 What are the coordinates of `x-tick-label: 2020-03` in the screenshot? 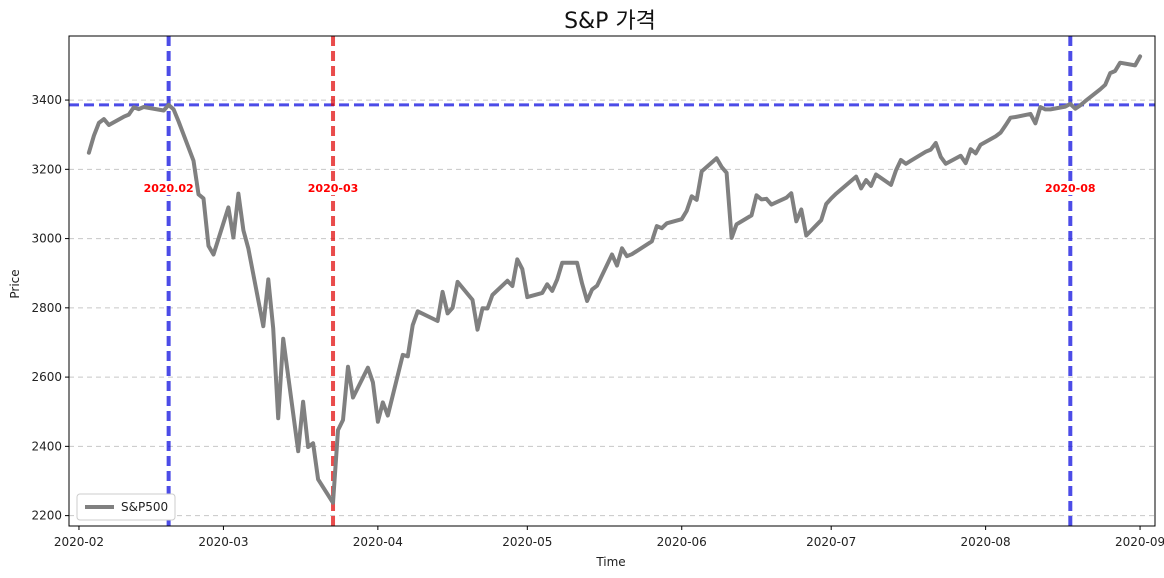 It's located at (223, 542).